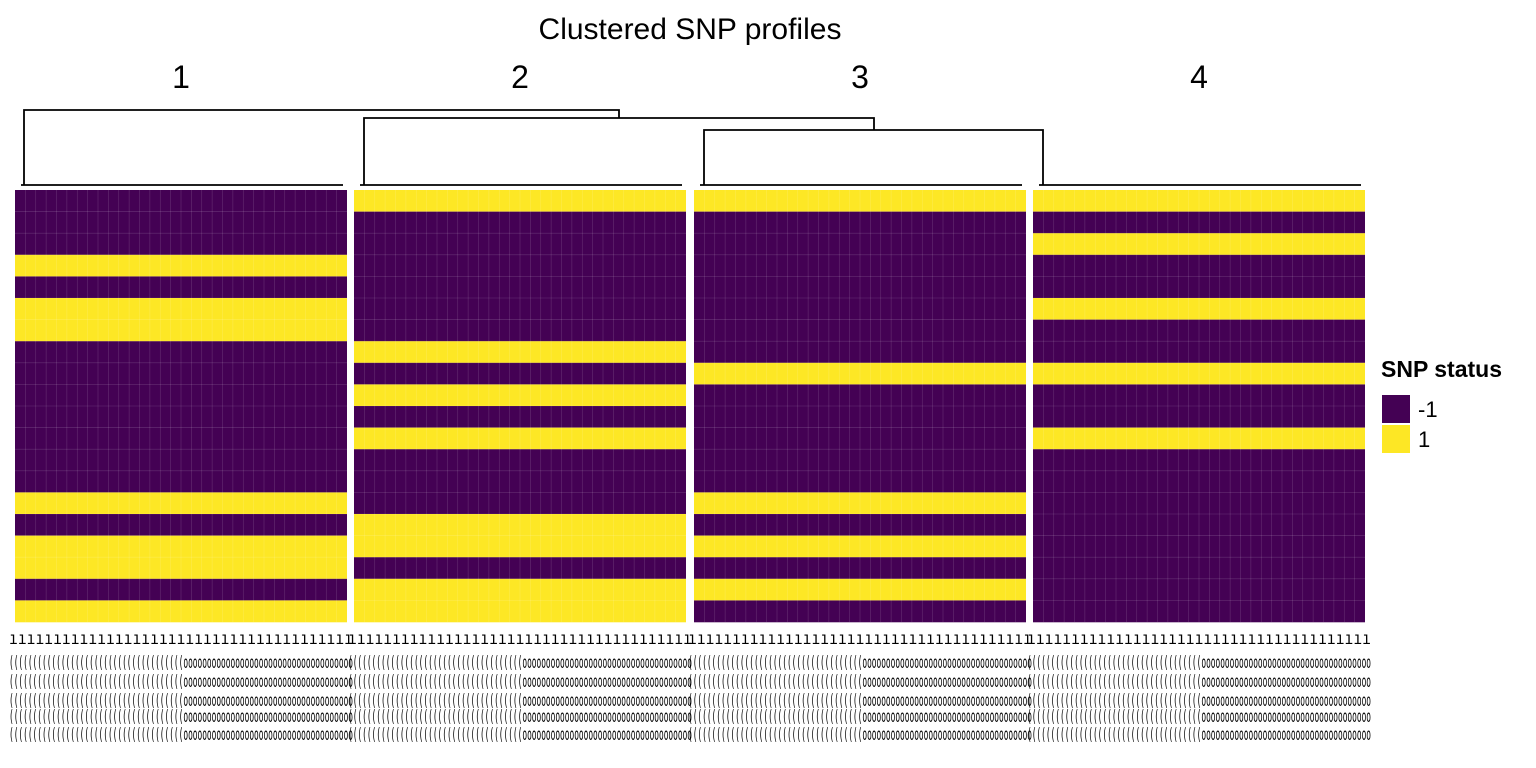 Image resolution: width=1536 pixels, height=768 pixels. I want to click on column-group-title-1: 1, so click(181, 77).